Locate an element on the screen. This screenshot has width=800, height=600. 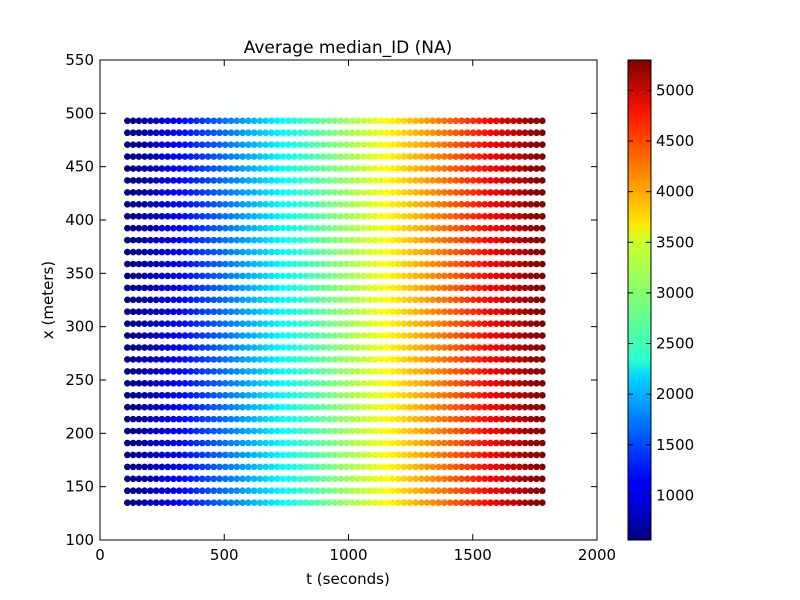
chart-title: Average median_ID (NA) is located at coordinates (348, 48).